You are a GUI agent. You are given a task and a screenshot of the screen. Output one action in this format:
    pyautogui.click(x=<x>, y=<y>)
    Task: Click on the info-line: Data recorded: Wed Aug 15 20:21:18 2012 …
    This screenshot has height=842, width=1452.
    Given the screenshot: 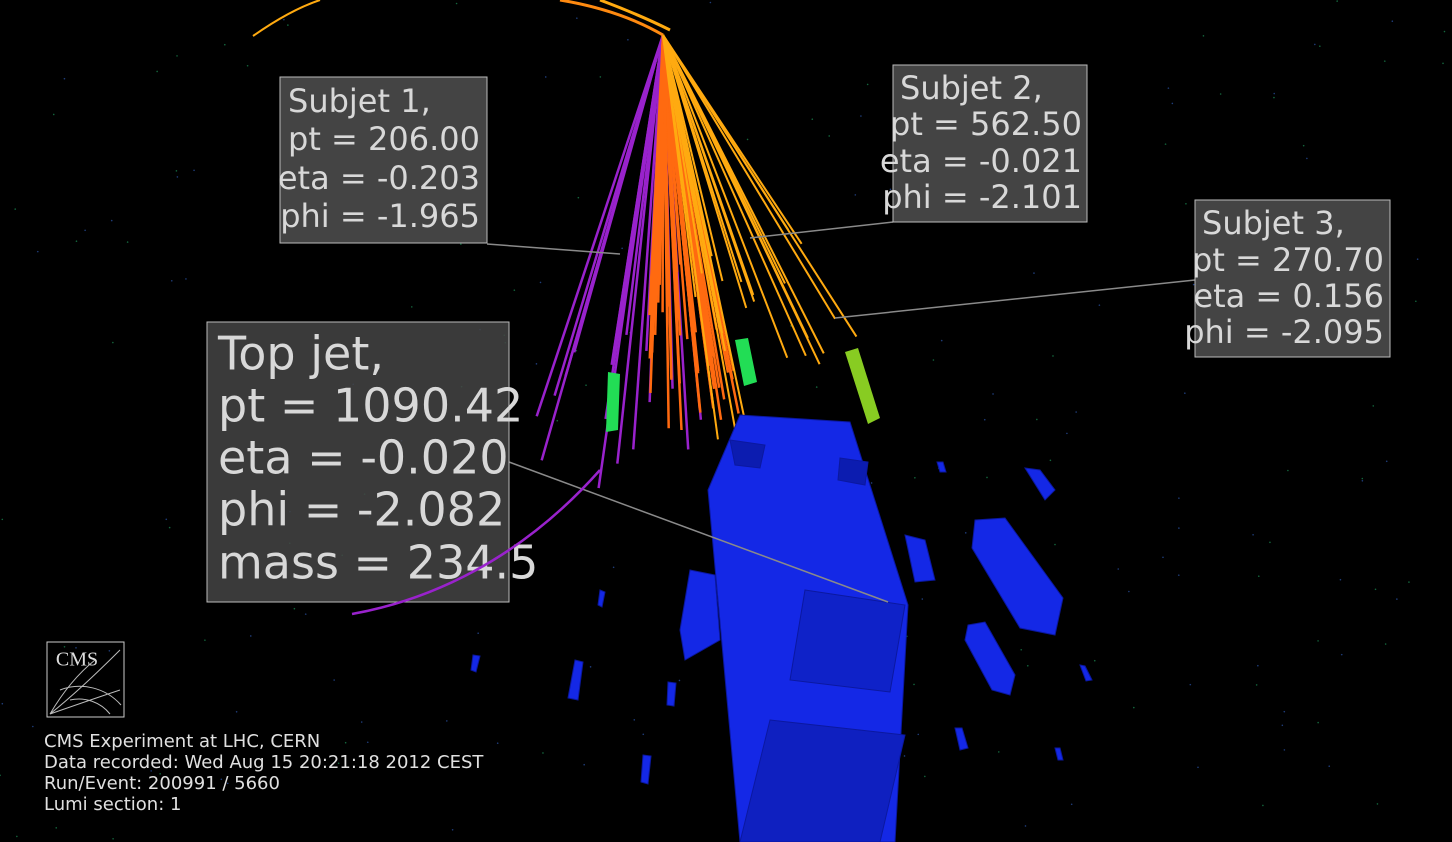 What is the action you would take?
    pyautogui.click(x=264, y=762)
    